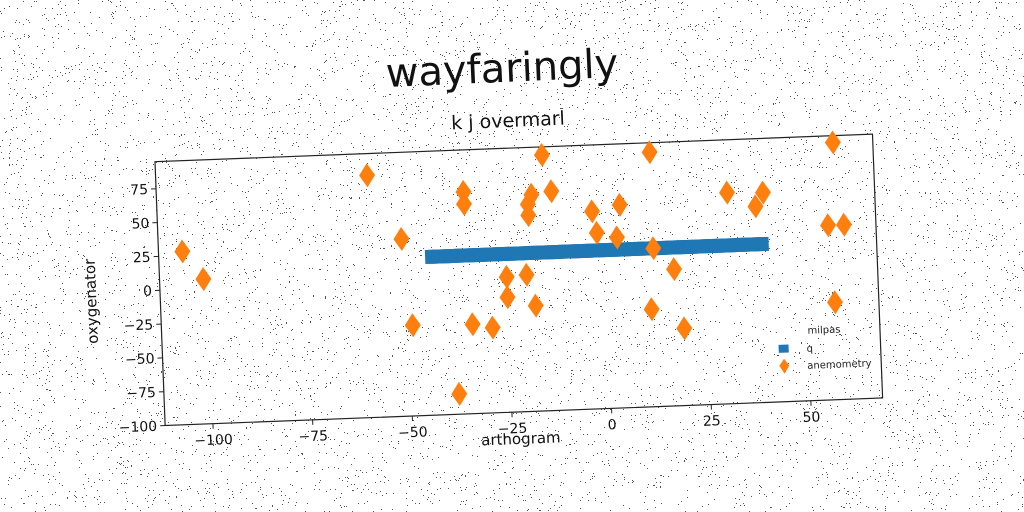 This screenshot has width=1024, height=512. Describe the element at coordinates (140, 359) in the screenshot. I see `y-tick-label: −50` at that location.